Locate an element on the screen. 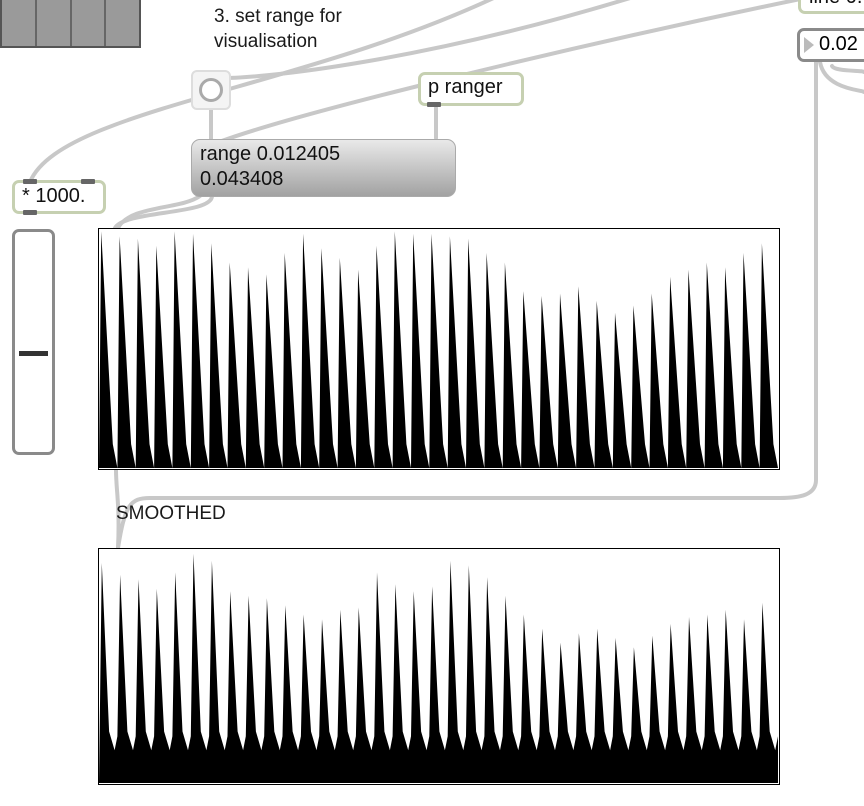  smoothed-comment: SMOOTHED is located at coordinates (171, 513).